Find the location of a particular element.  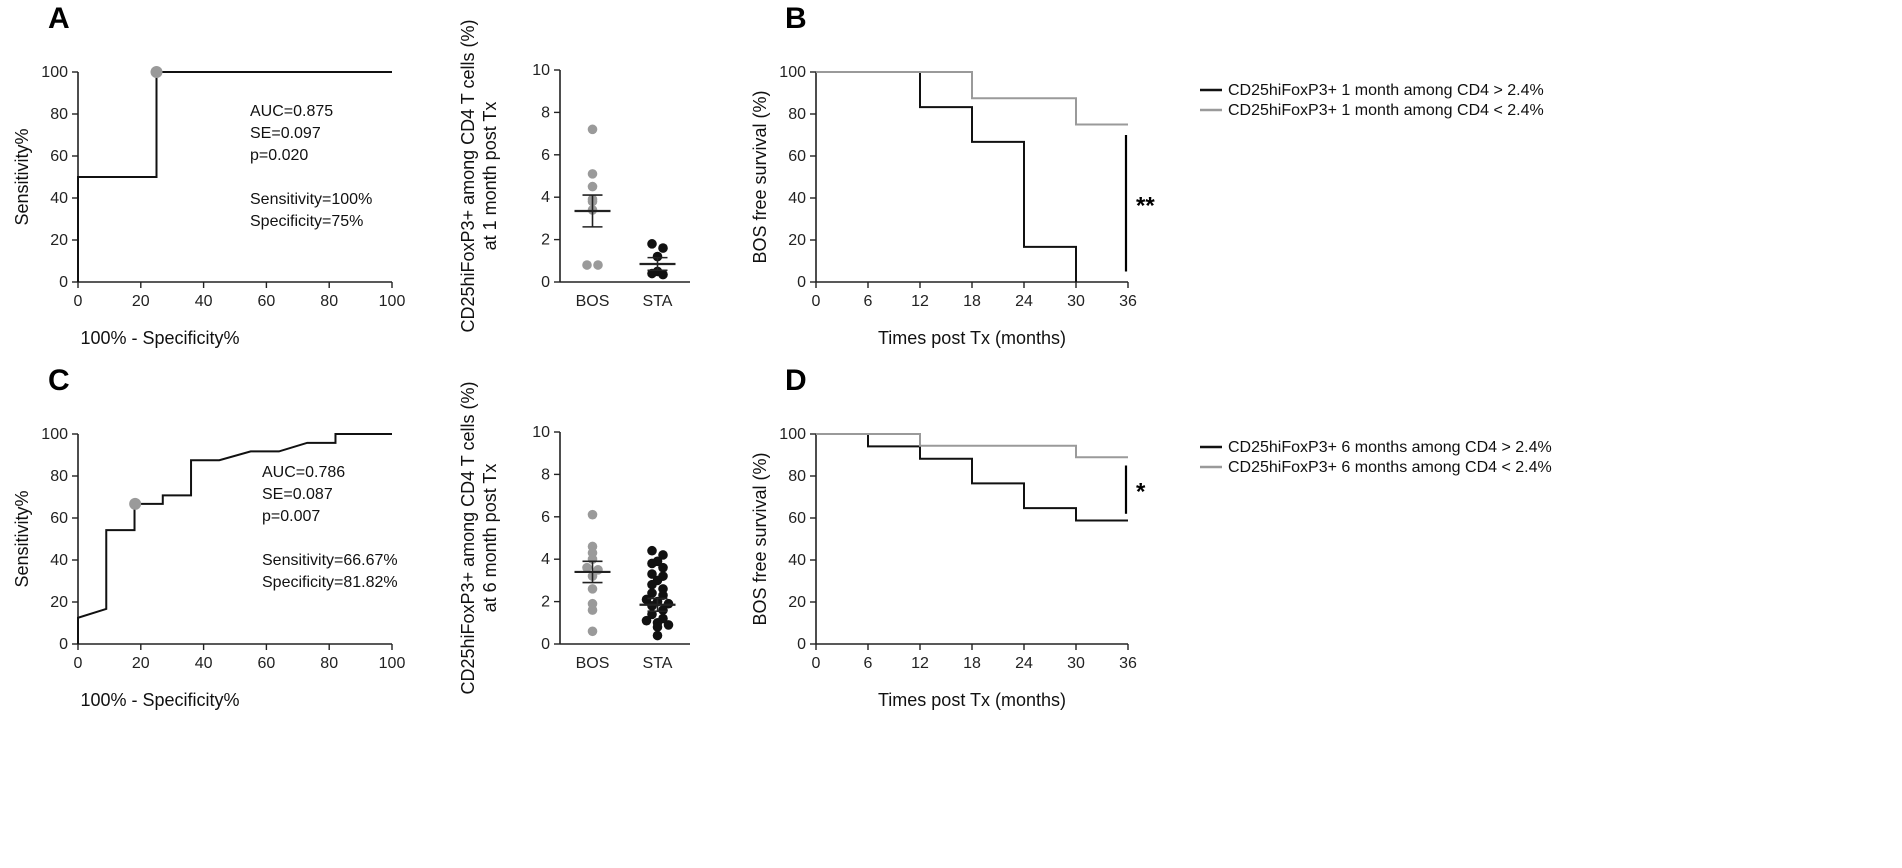

kmD-legend-label-0: CD25hiFoxP3+ 6 months among CD4 > 2.4% is located at coordinates (1390, 447).